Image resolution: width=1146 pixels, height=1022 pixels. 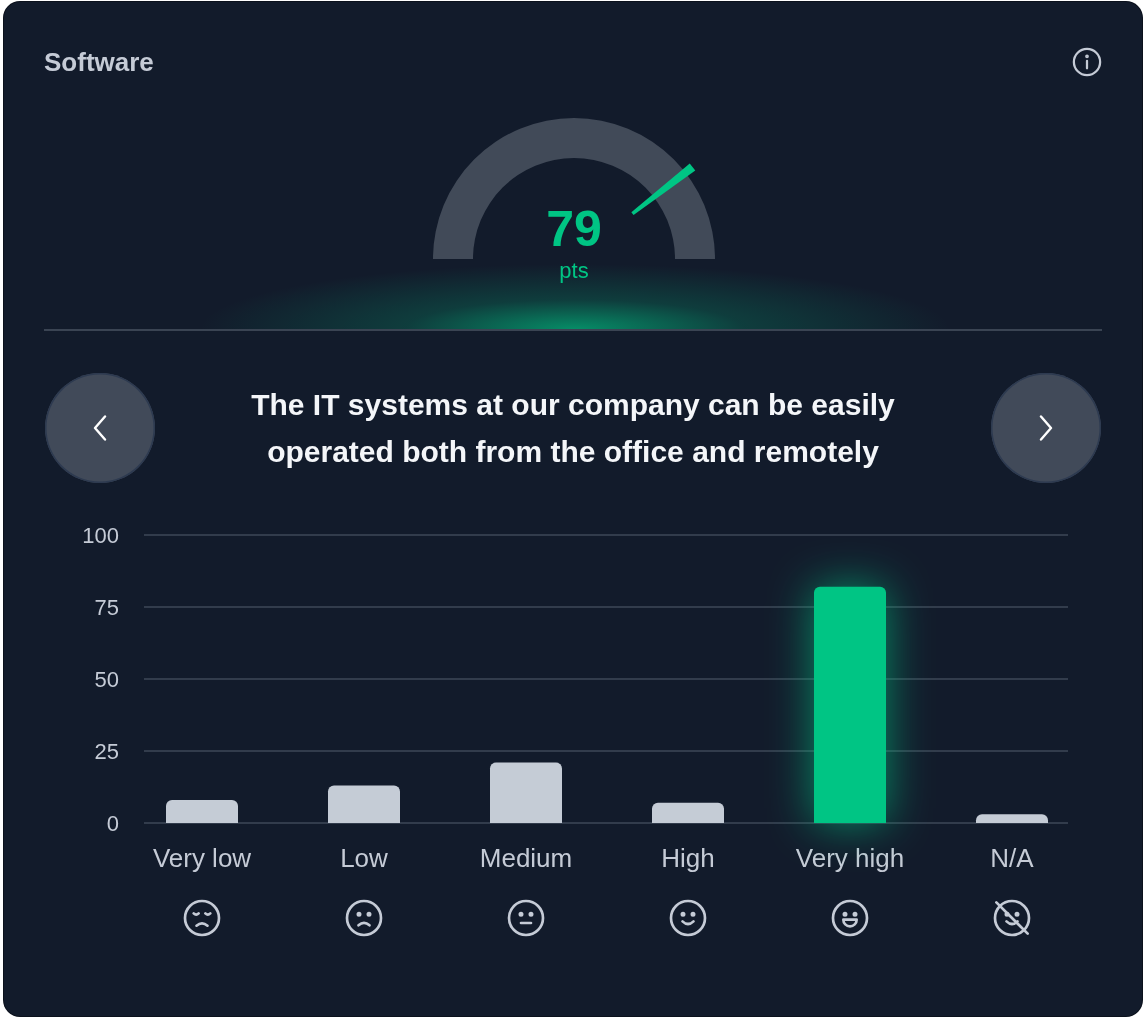 What do you see at coordinates (99, 62) in the screenshot?
I see `text: Software` at bounding box center [99, 62].